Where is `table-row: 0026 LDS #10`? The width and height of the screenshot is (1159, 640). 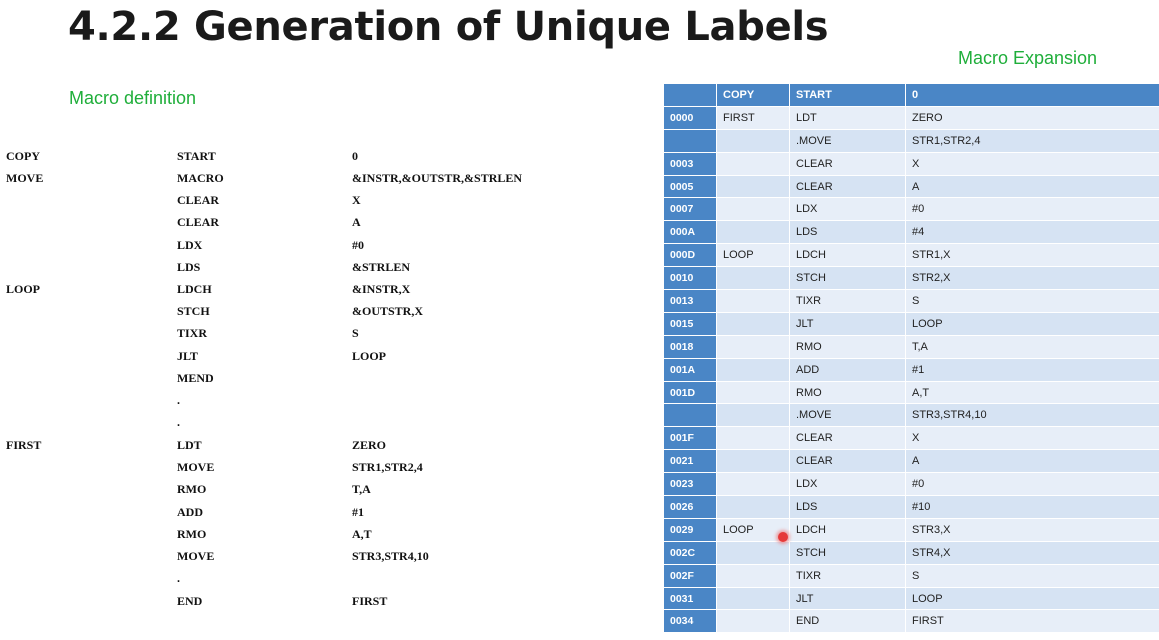
table-row: 0026 LDS #10 is located at coordinates (911, 507).